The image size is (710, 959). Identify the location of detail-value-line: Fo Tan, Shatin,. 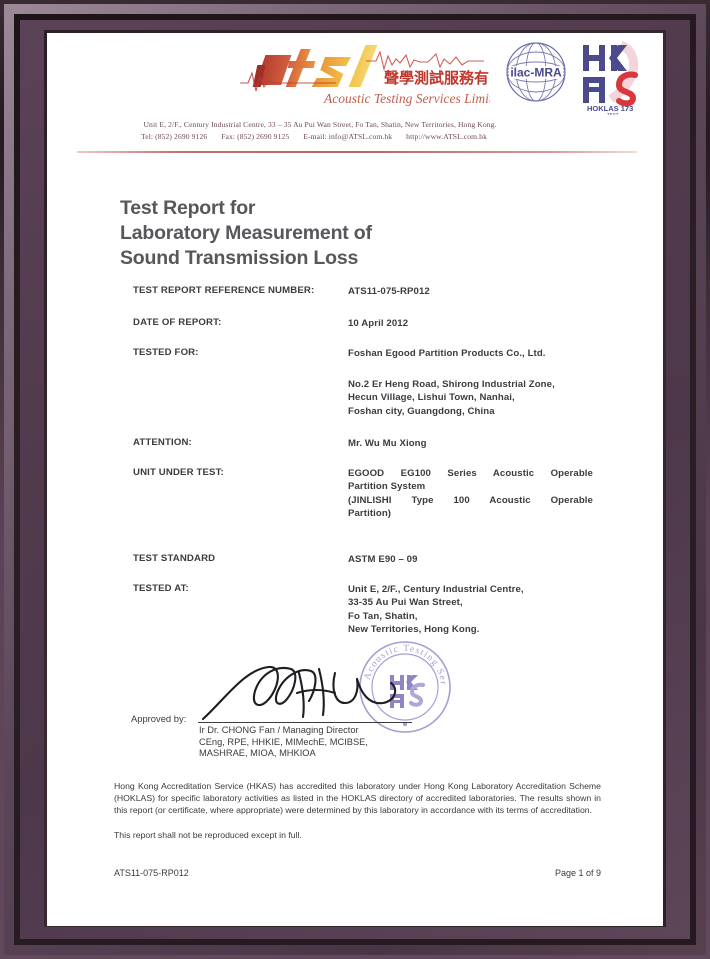
(383, 616).